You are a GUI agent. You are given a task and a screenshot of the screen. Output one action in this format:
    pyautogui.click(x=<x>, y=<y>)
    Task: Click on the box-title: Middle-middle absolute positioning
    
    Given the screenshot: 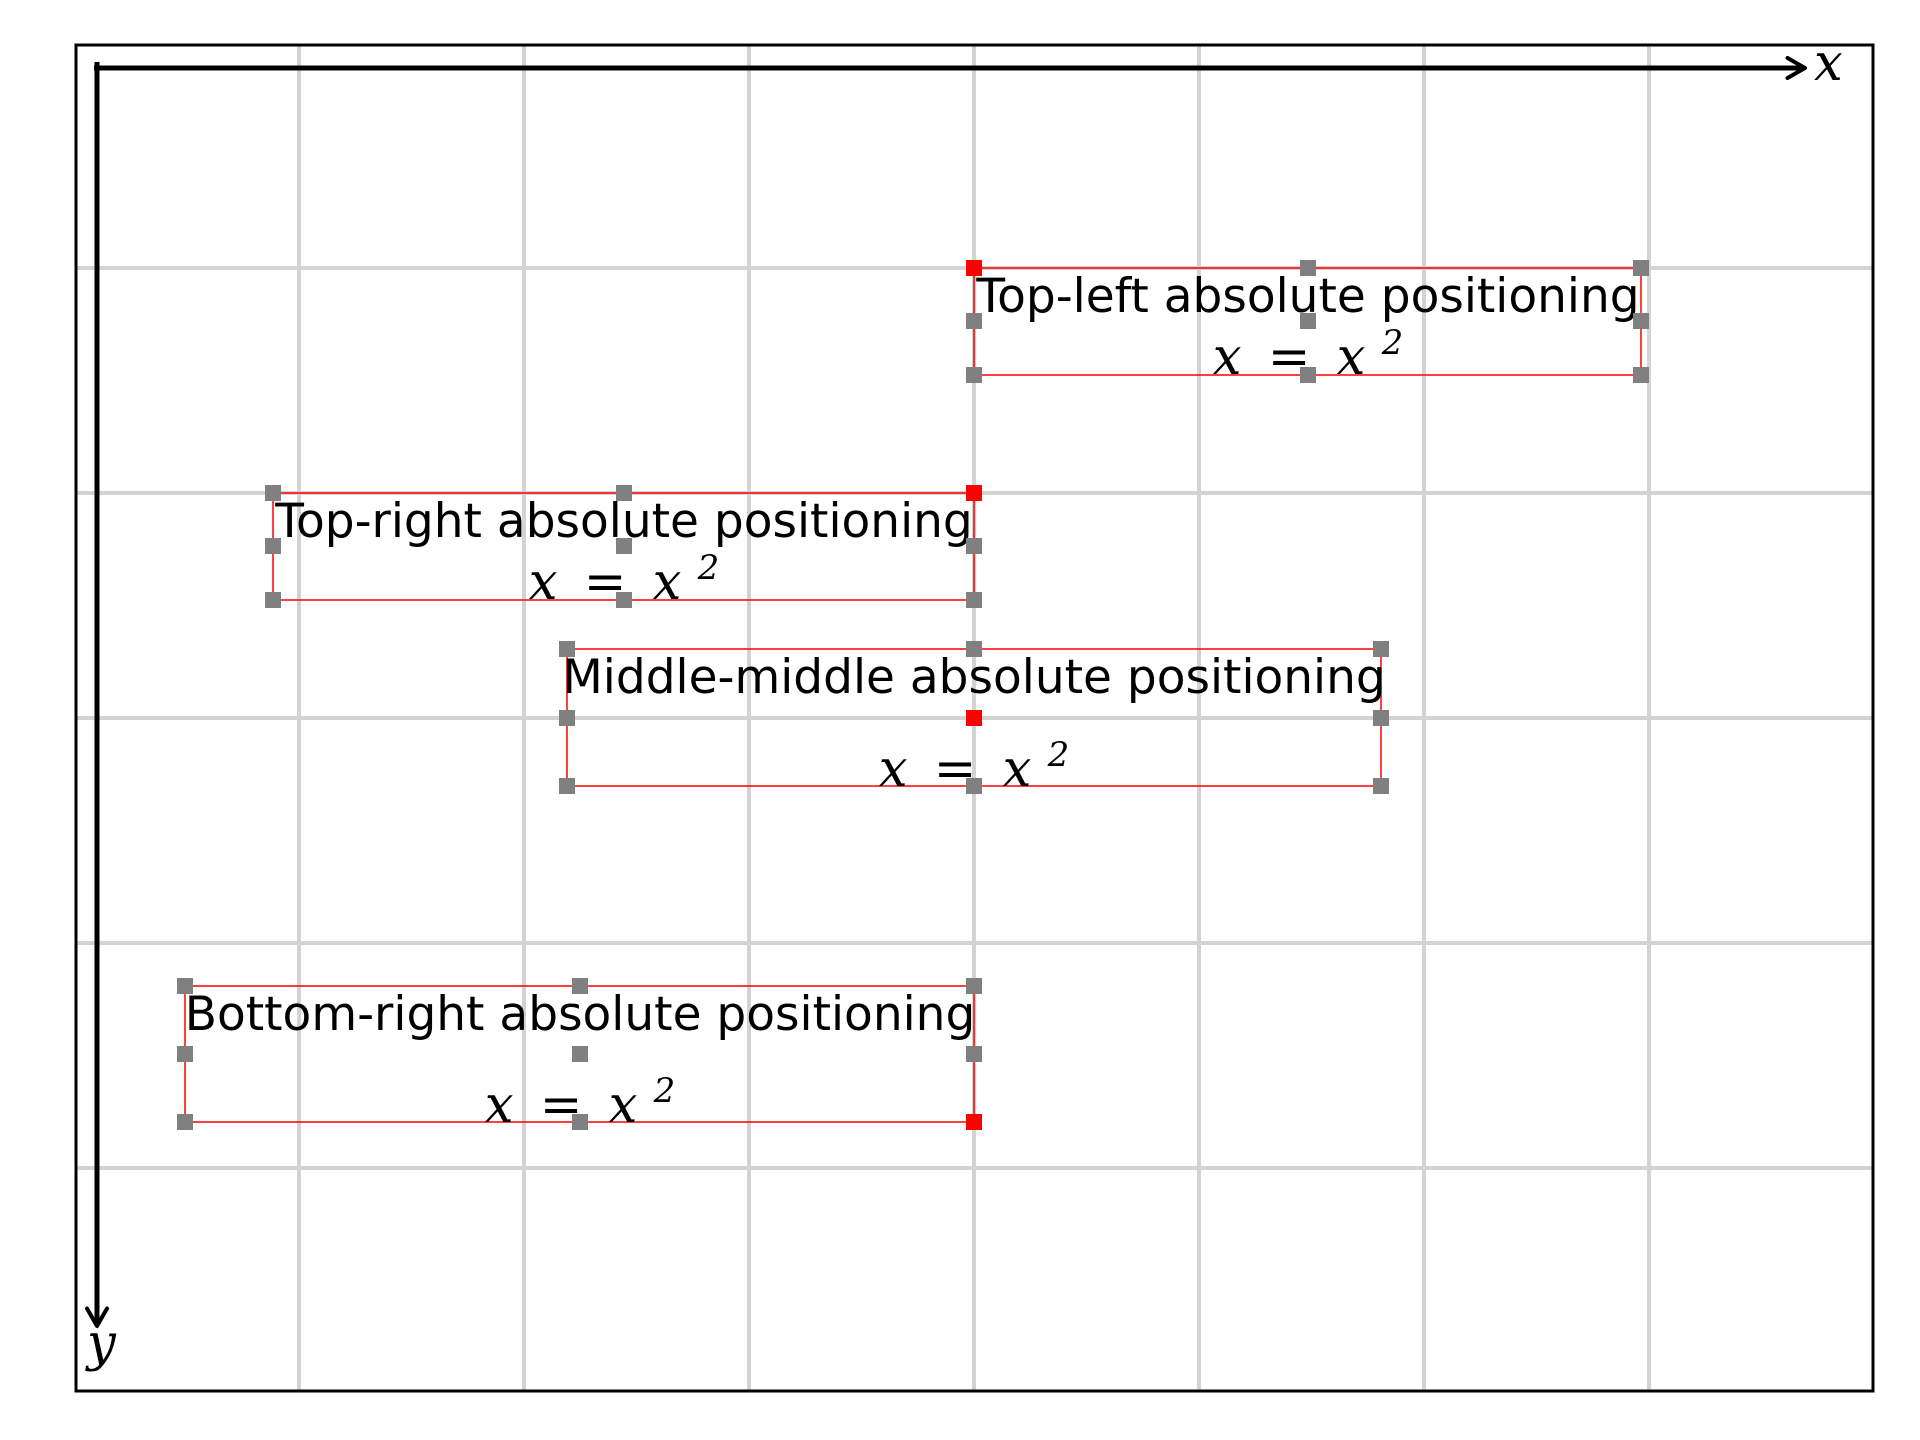 What is the action you would take?
    pyautogui.click(x=974, y=677)
    